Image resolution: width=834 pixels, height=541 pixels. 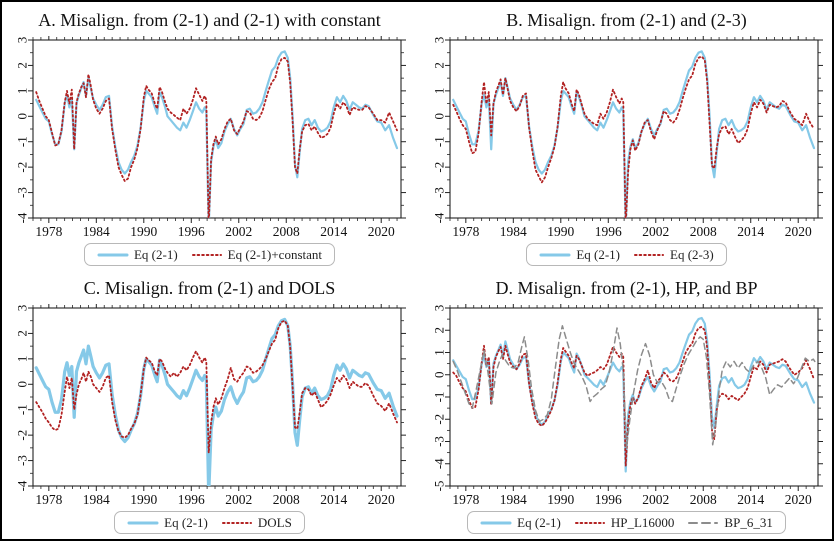 I want to click on legend-sample-dashed, so click(x=703, y=522).